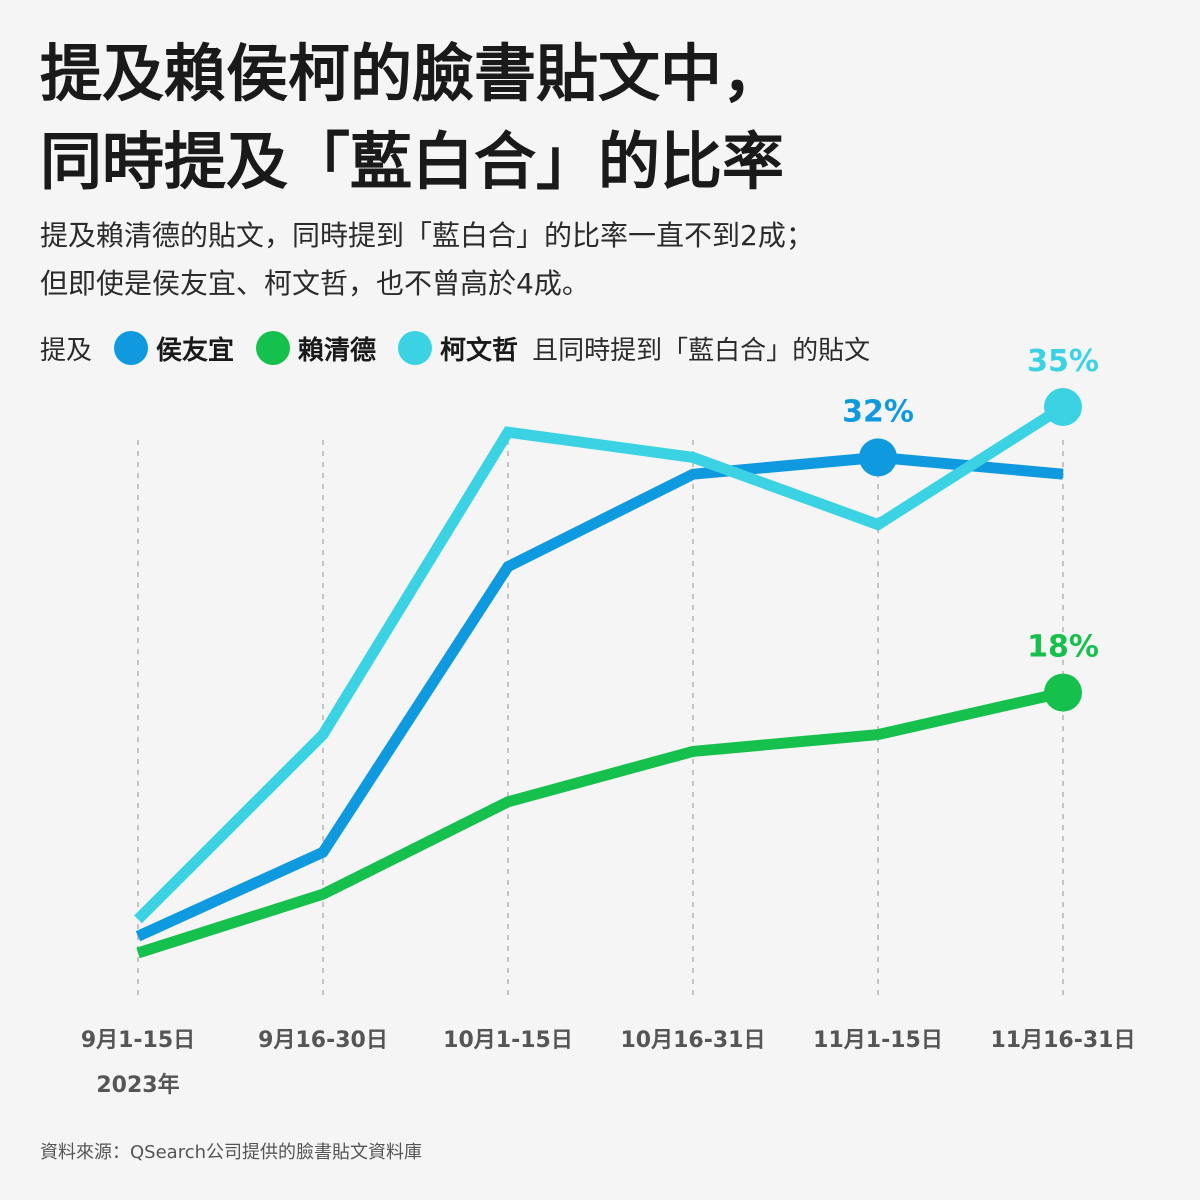 This screenshot has height=1200, width=1200. What do you see at coordinates (195, 350) in the screenshot?
I see `legend-label-hou: 侯友宜` at bounding box center [195, 350].